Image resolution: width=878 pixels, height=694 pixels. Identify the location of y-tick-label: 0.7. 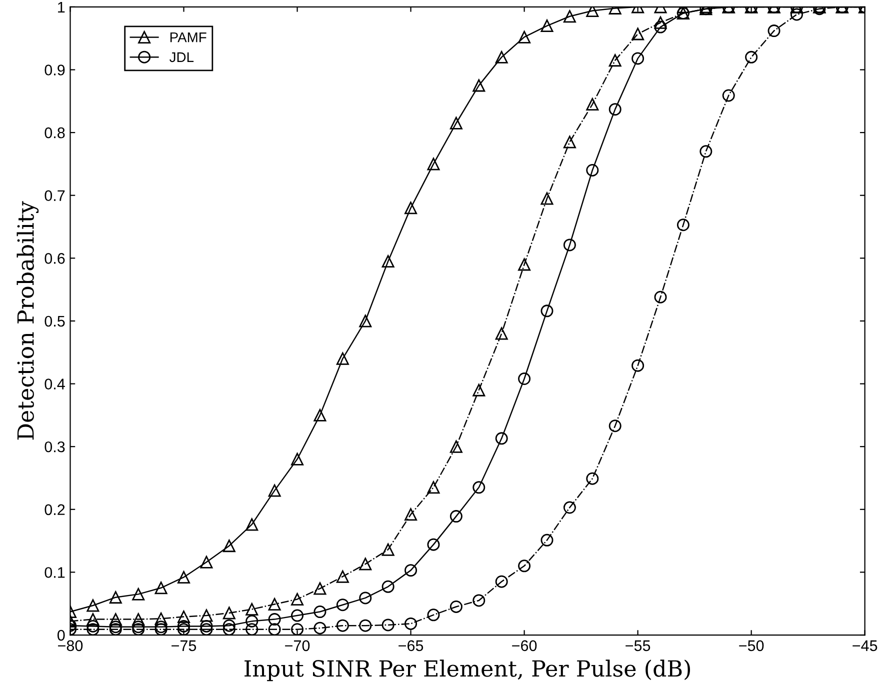
(54, 196).